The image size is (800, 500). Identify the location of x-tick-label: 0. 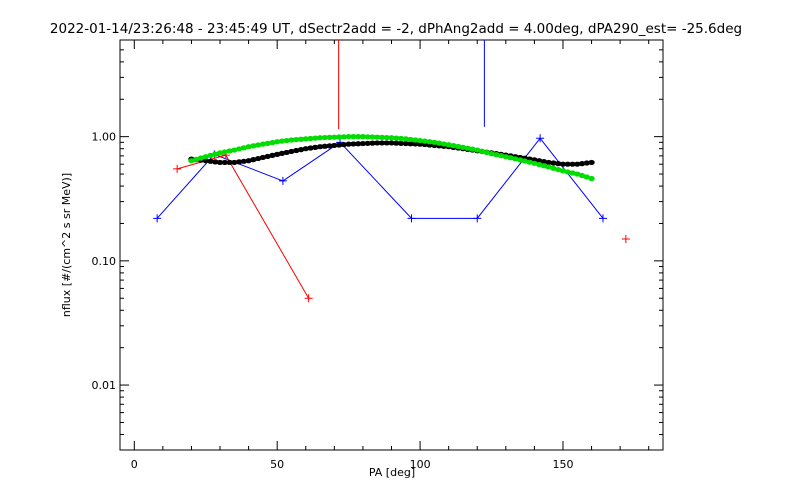
(134, 464).